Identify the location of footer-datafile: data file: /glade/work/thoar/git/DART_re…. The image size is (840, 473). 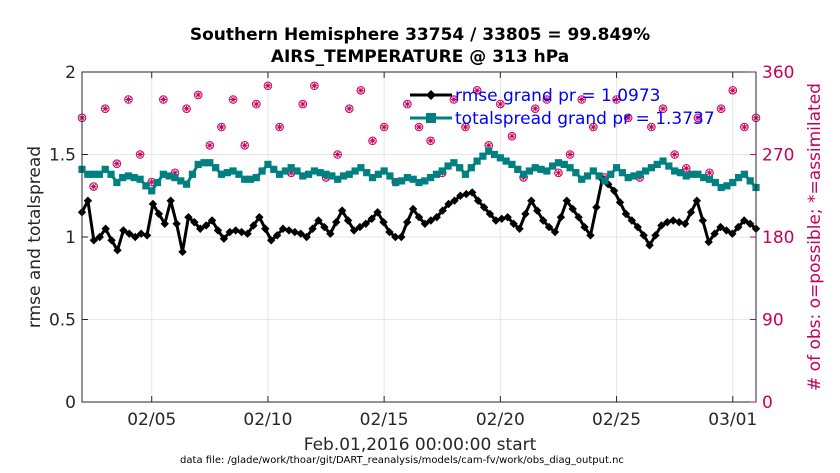
(402, 460).